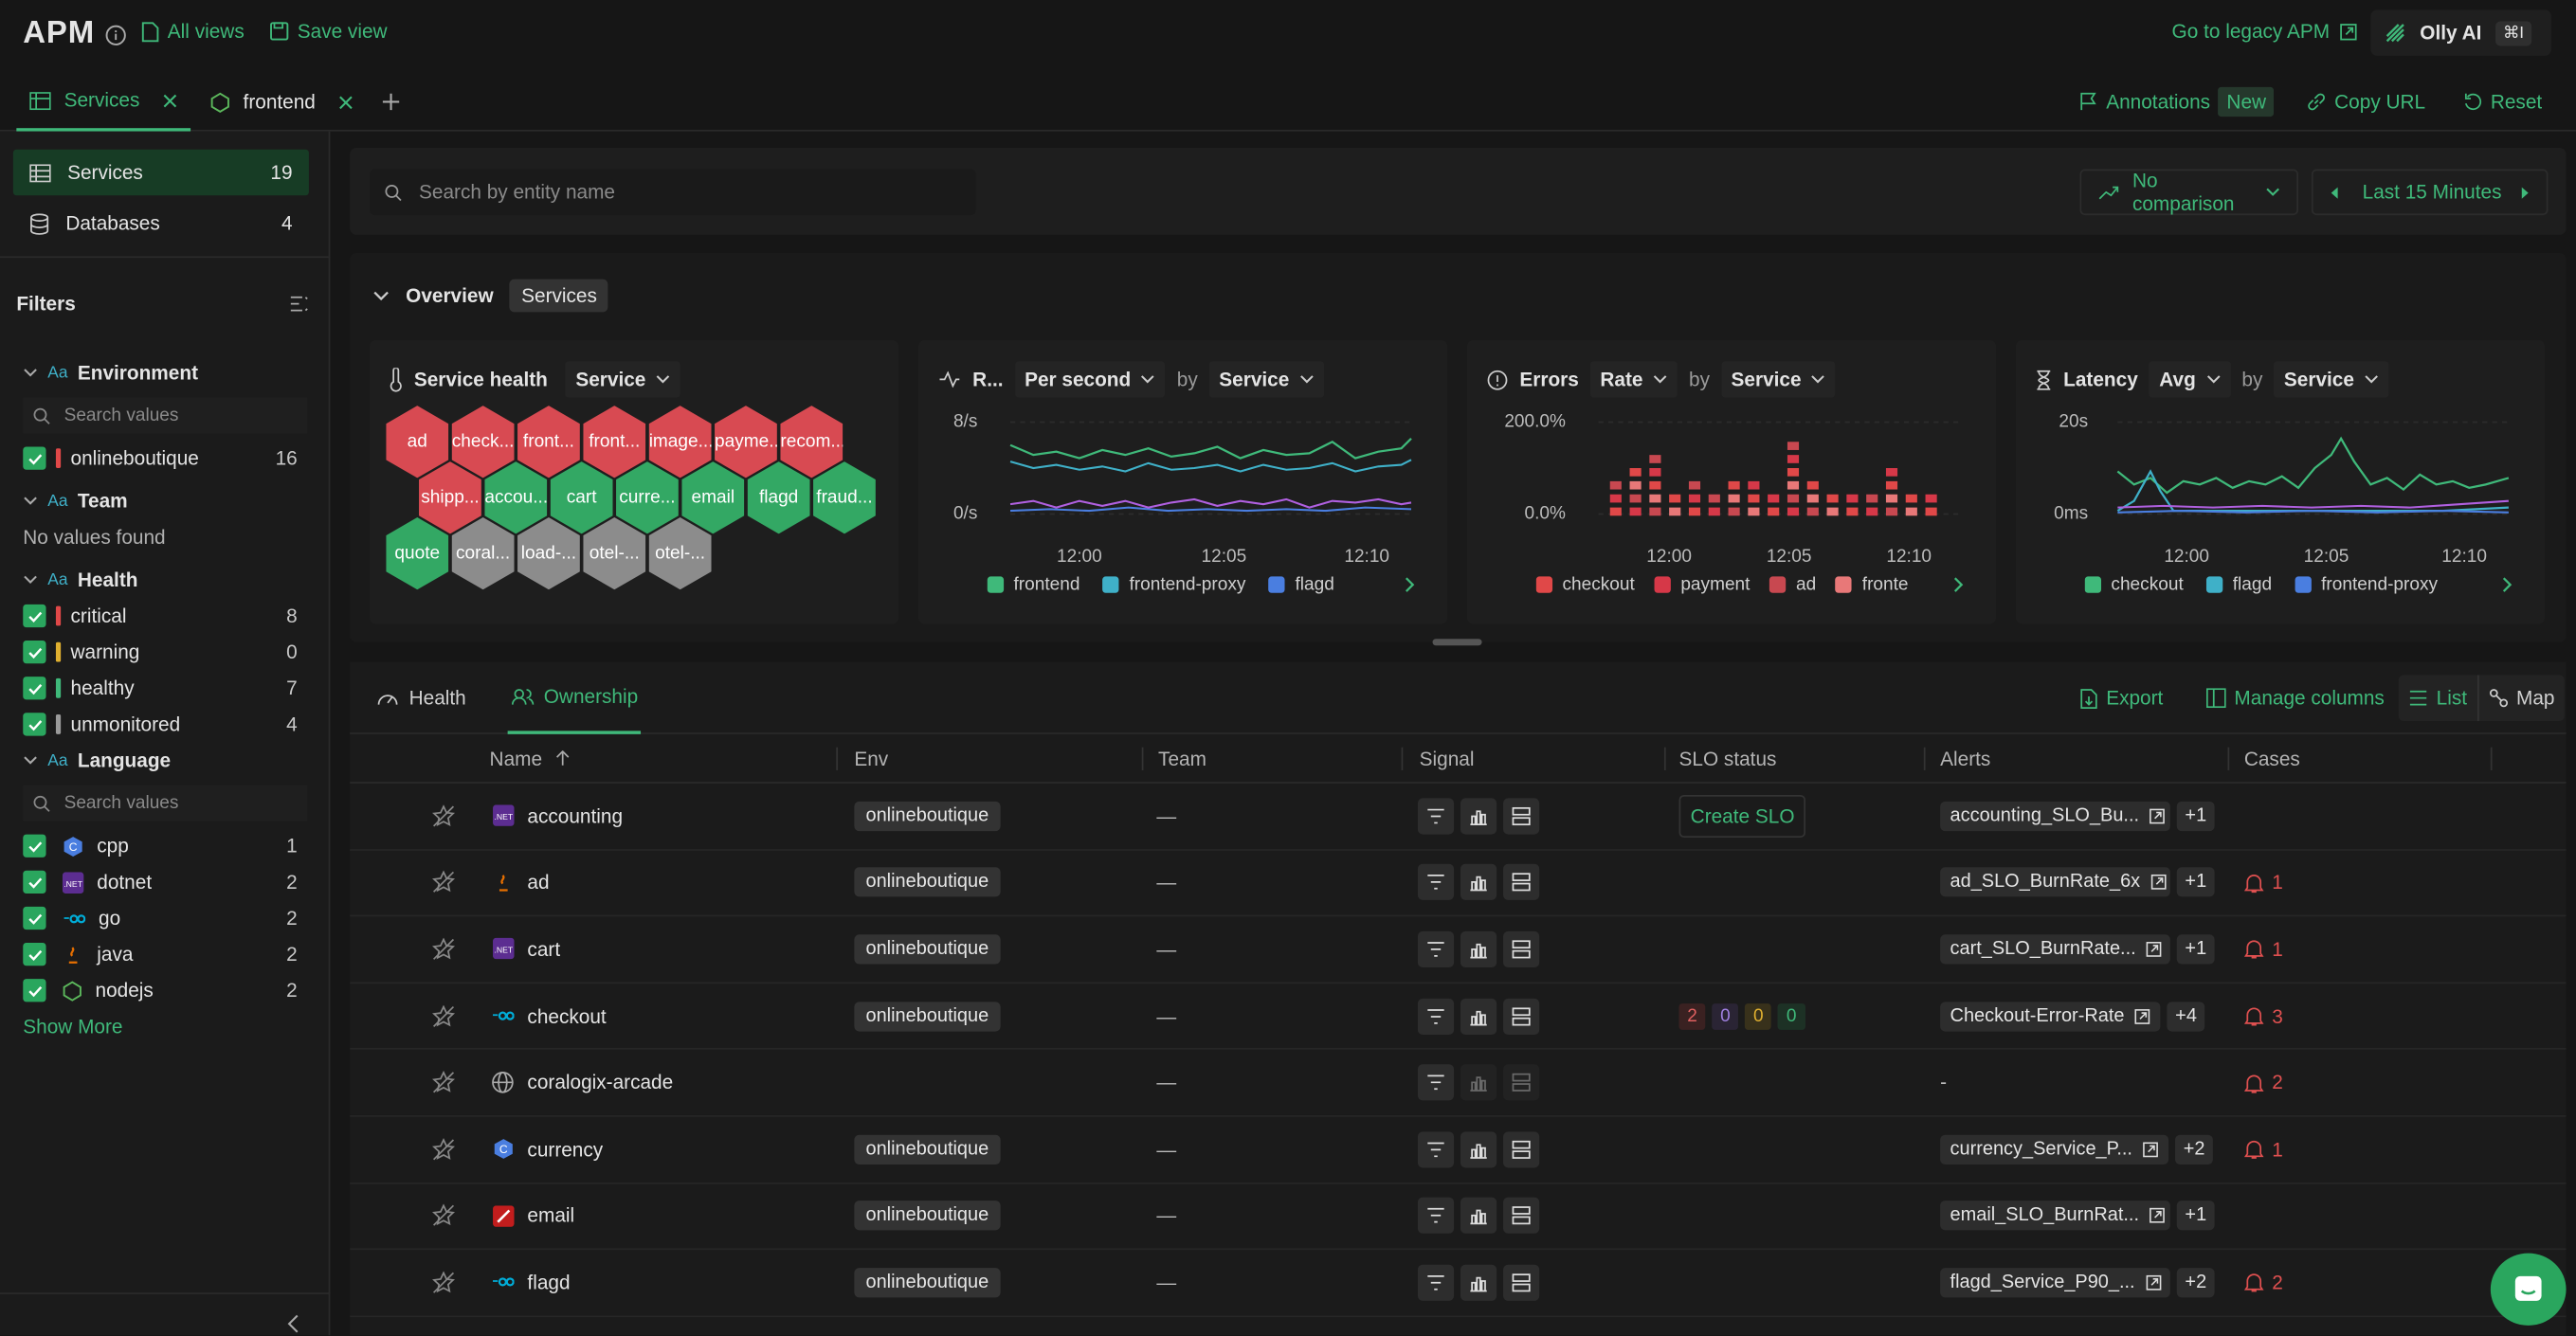 The width and height of the screenshot is (2576, 1336). What do you see at coordinates (575, 816) in the screenshot?
I see `service-name: accounting` at bounding box center [575, 816].